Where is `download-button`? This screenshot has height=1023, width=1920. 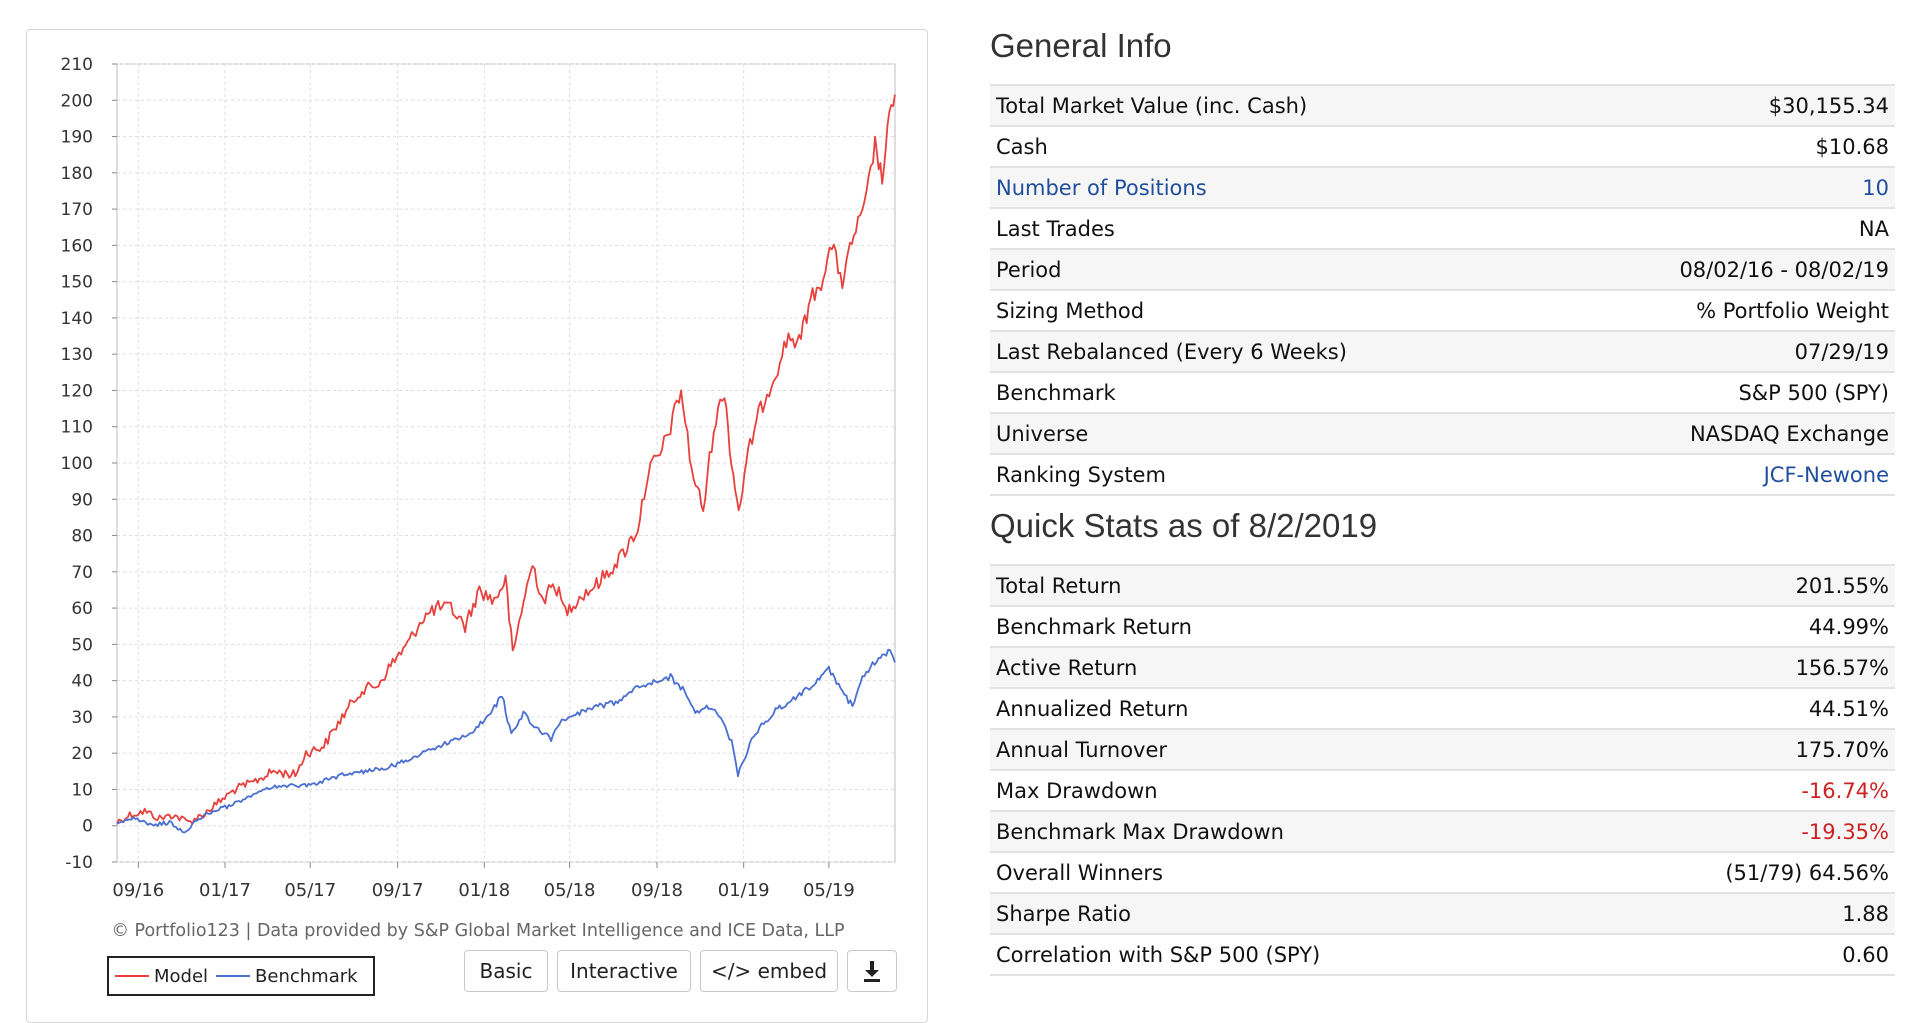 download-button is located at coordinates (872, 971).